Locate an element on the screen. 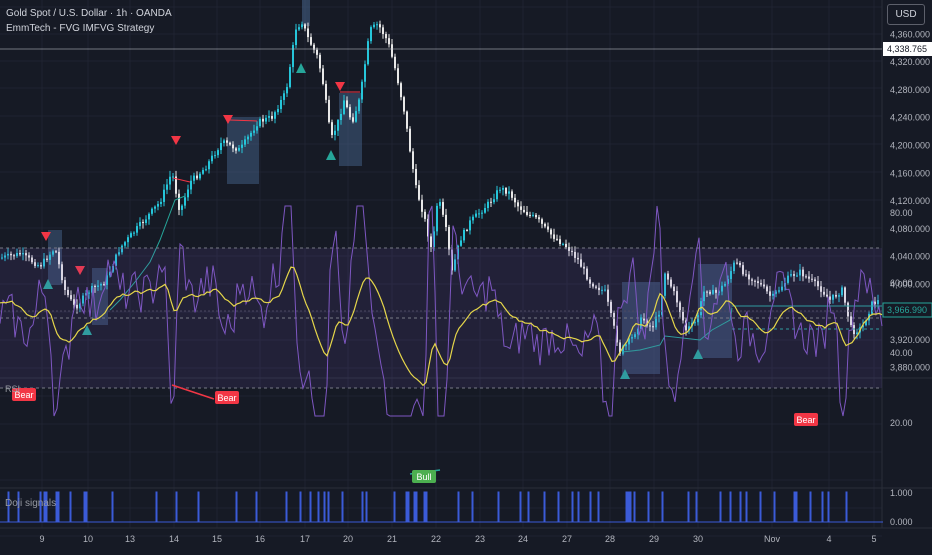 The image size is (932, 555). doji-signal-line is located at coordinates (441, 507).